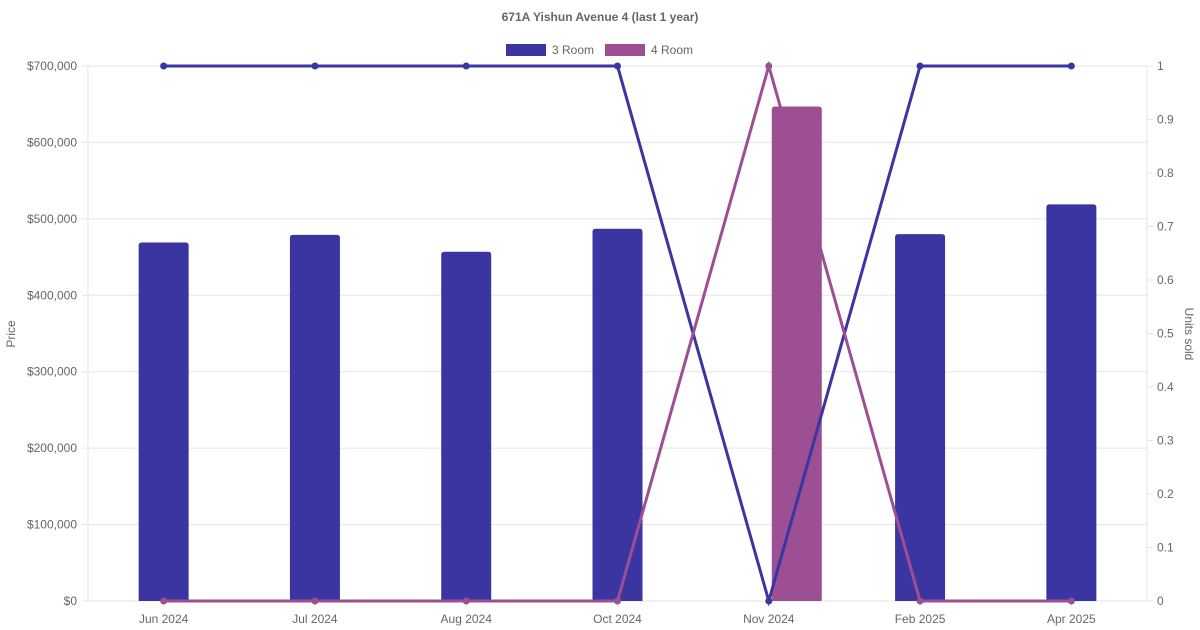 The height and width of the screenshot is (630, 1200). What do you see at coordinates (52, 372) in the screenshot?
I see `y-left-tick-label: $300,000` at bounding box center [52, 372].